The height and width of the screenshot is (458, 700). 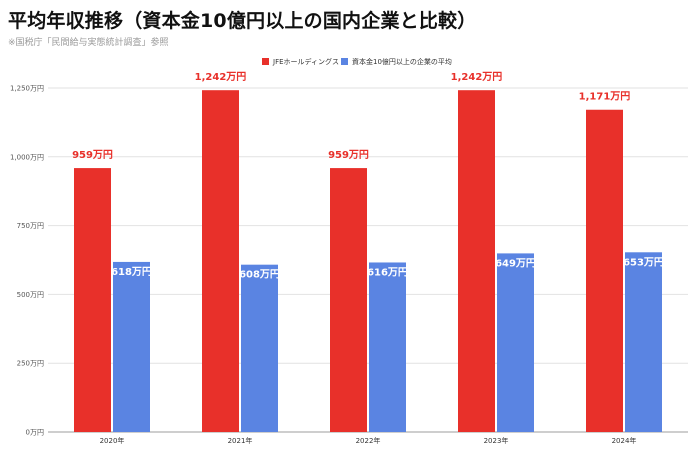 What do you see at coordinates (515, 263) in the screenshot?
I see `data-label: 649万円` at bounding box center [515, 263].